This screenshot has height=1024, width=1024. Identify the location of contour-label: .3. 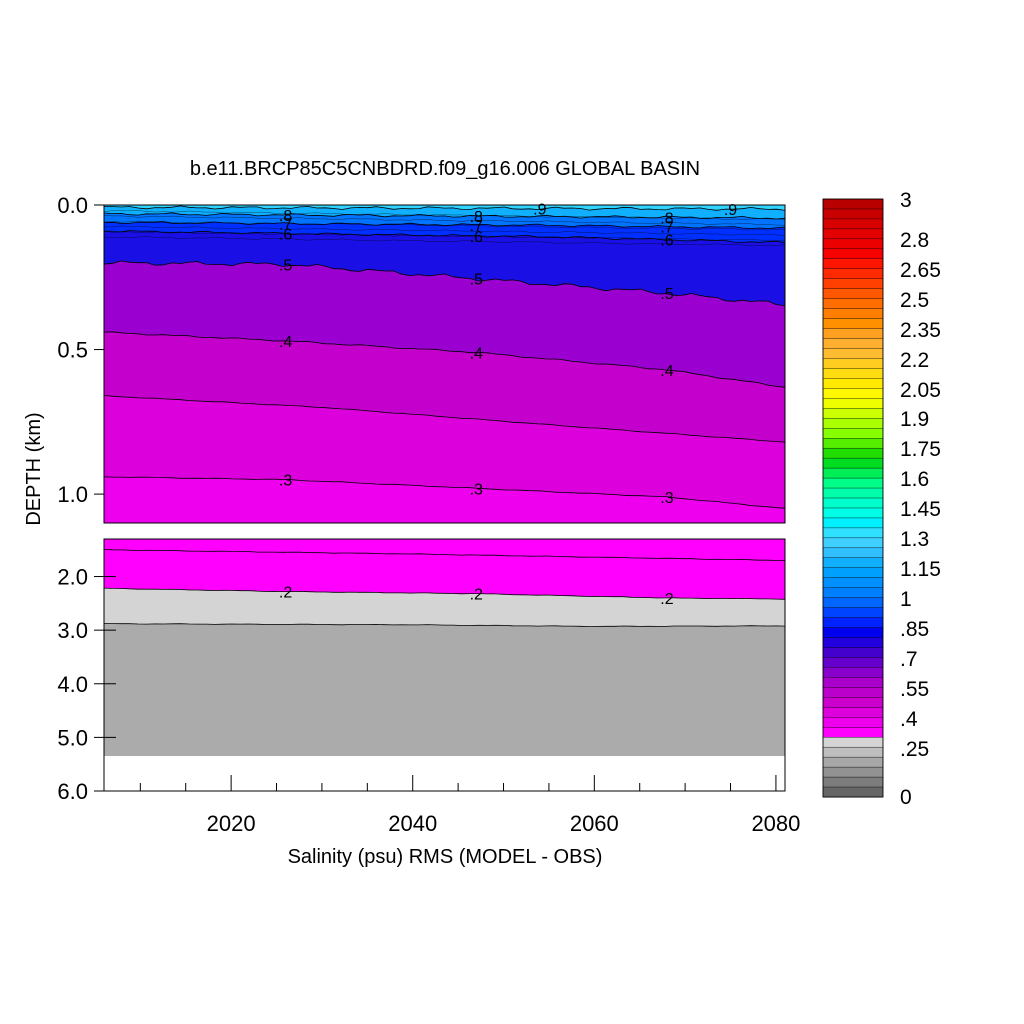
(285, 481).